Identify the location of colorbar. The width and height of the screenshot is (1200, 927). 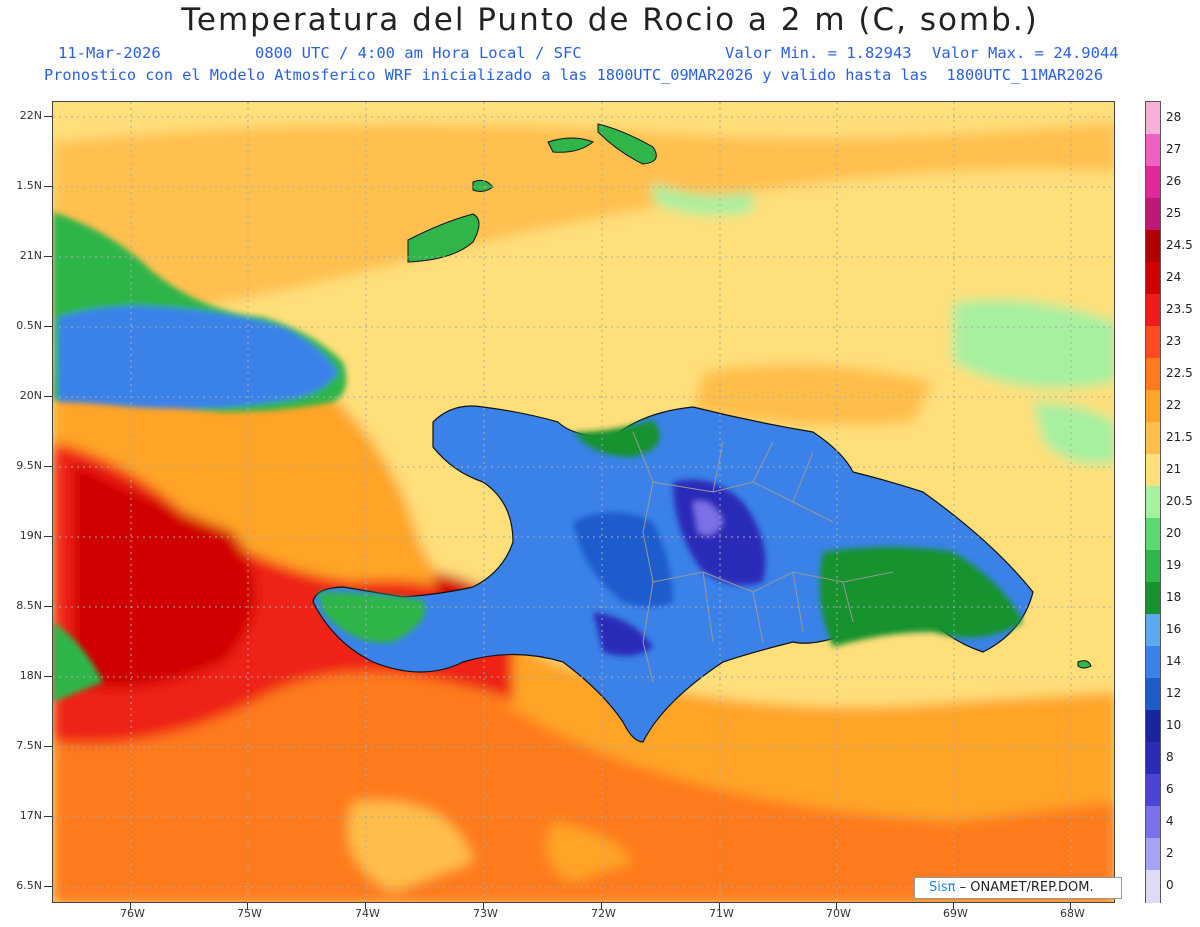
(1153, 502).